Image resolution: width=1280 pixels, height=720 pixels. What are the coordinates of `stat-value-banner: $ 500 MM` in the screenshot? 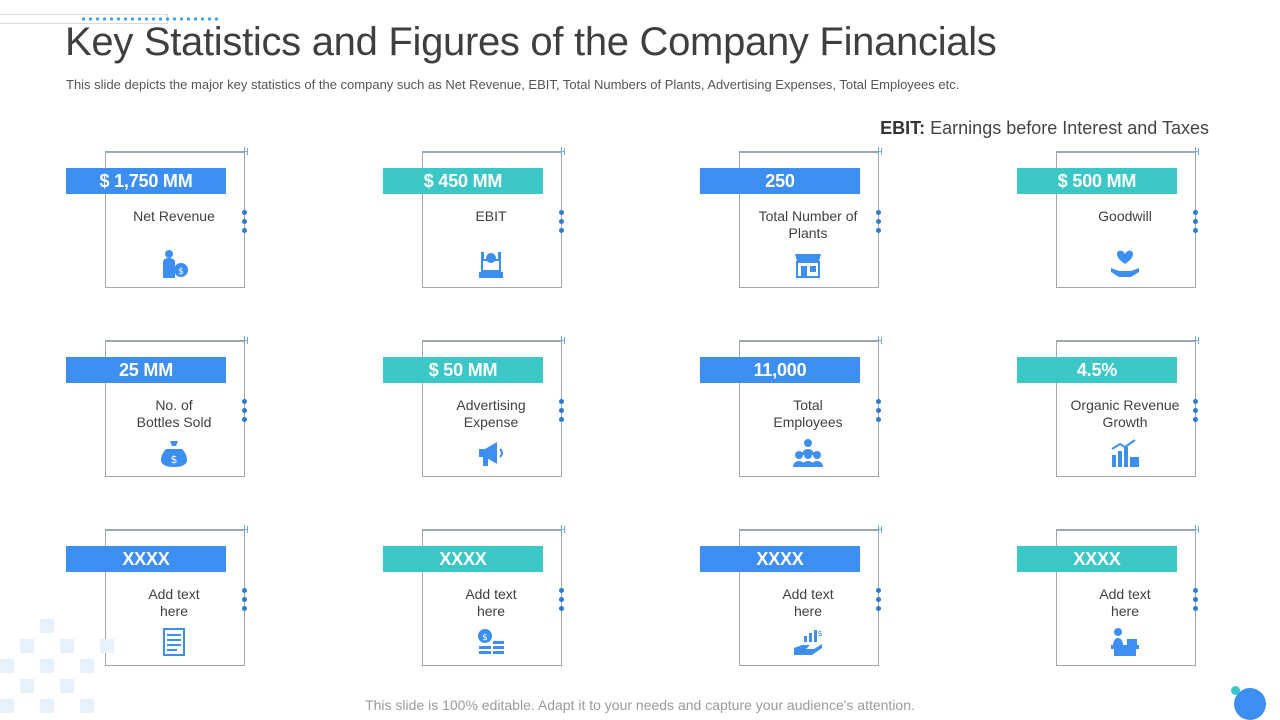 It's located at (1097, 181).